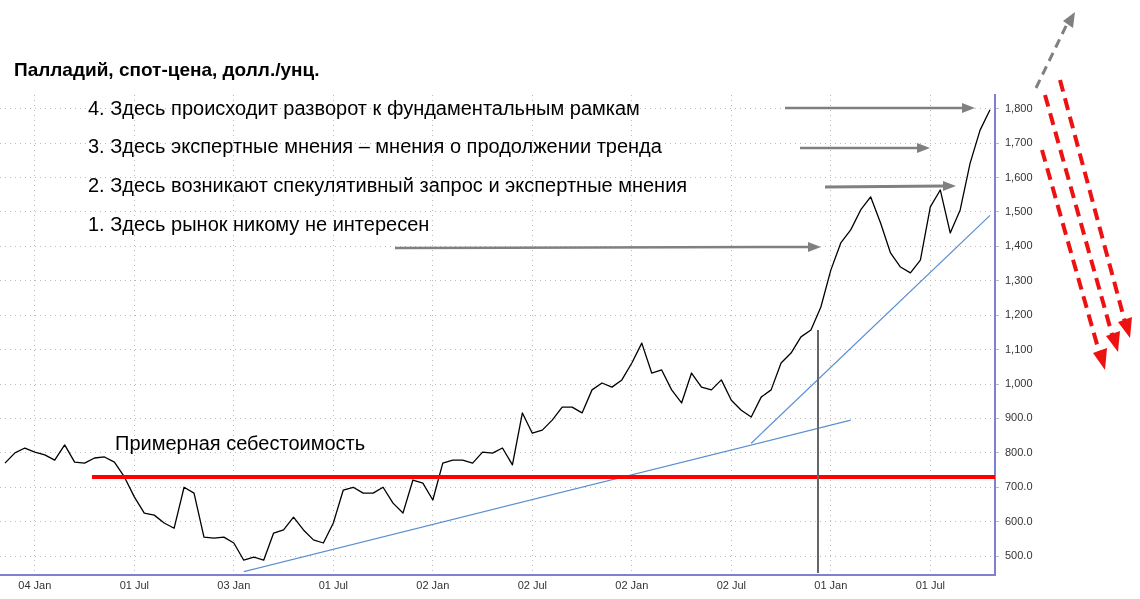  I want to click on y-tick-label: 1,800, so click(1019, 107).